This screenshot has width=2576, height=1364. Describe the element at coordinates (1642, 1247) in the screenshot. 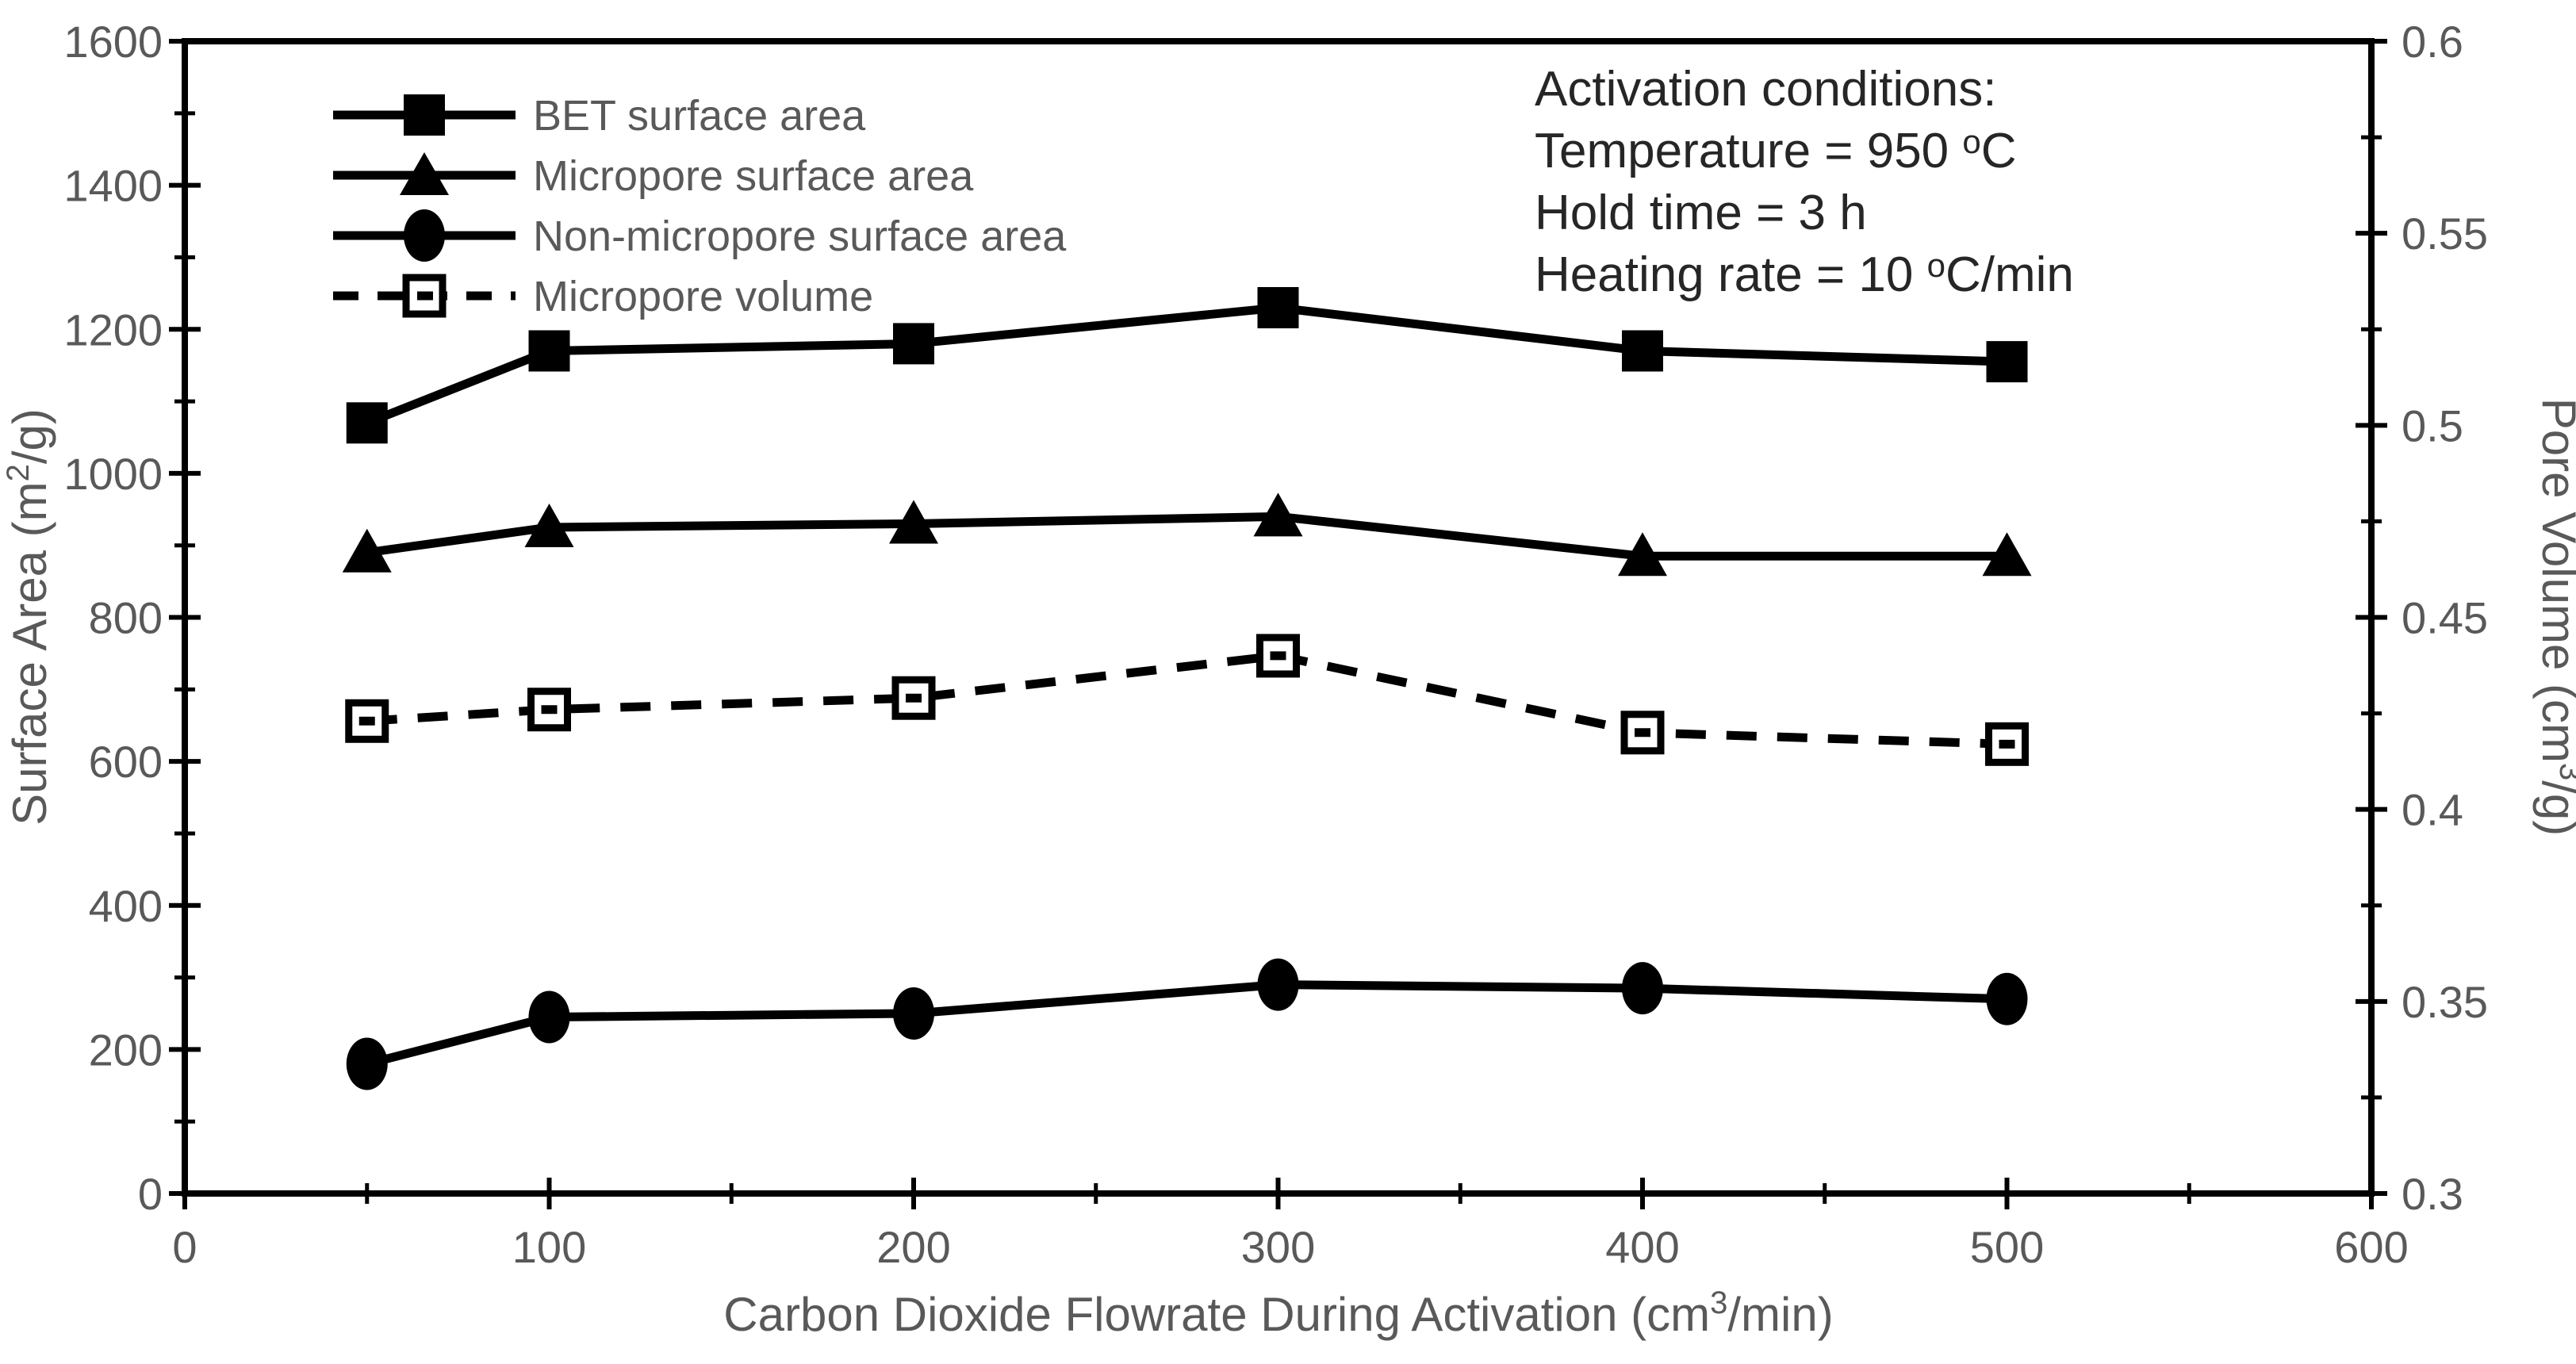

I see `x-tick-label: 400` at that location.